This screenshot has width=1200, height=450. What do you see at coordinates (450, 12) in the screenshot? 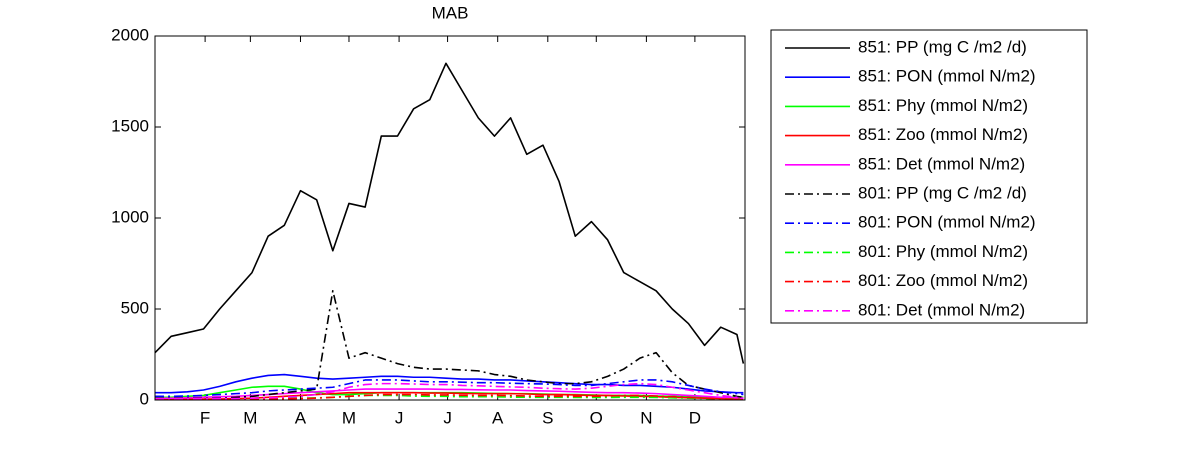
I see `chart-title: MAB` at bounding box center [450, 12].